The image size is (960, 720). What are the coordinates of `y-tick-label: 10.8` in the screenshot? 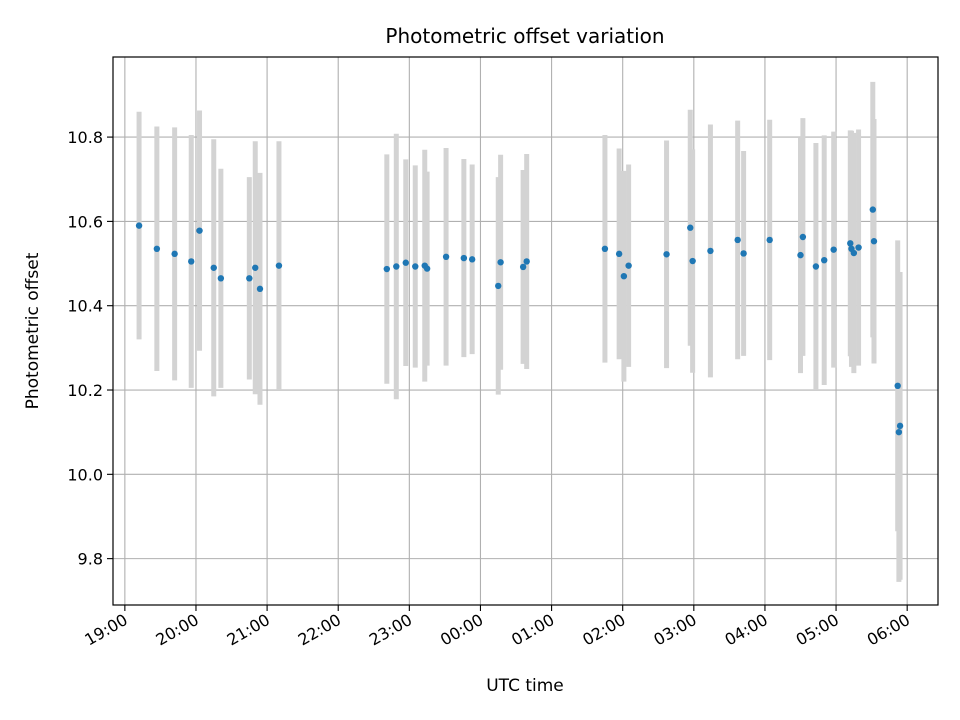 It's located at (85, 137).